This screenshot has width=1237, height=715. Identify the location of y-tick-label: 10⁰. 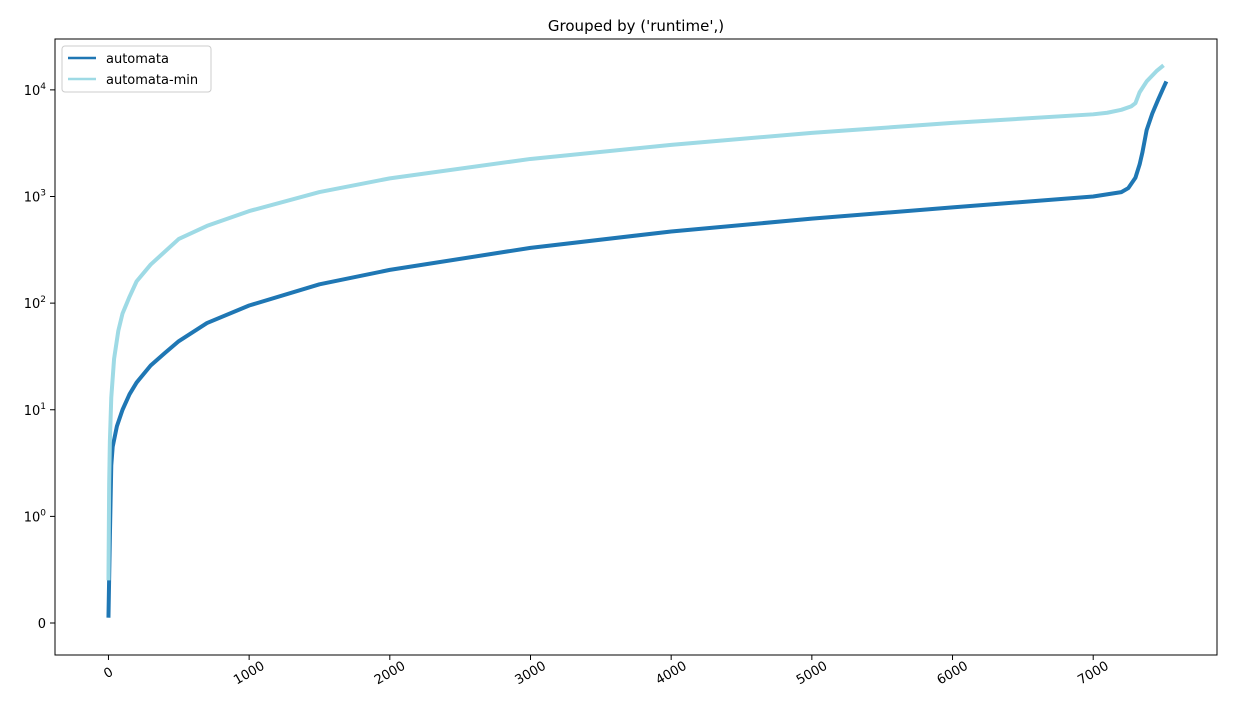
(35, 516).